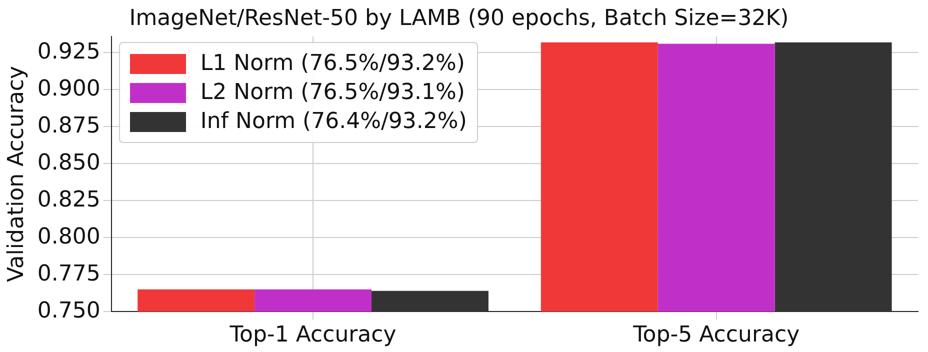  What do you see at coordinates (68, 51) in the screenshot?
I see `y-tick-label: 0.925` at bounding box center [68, 51].